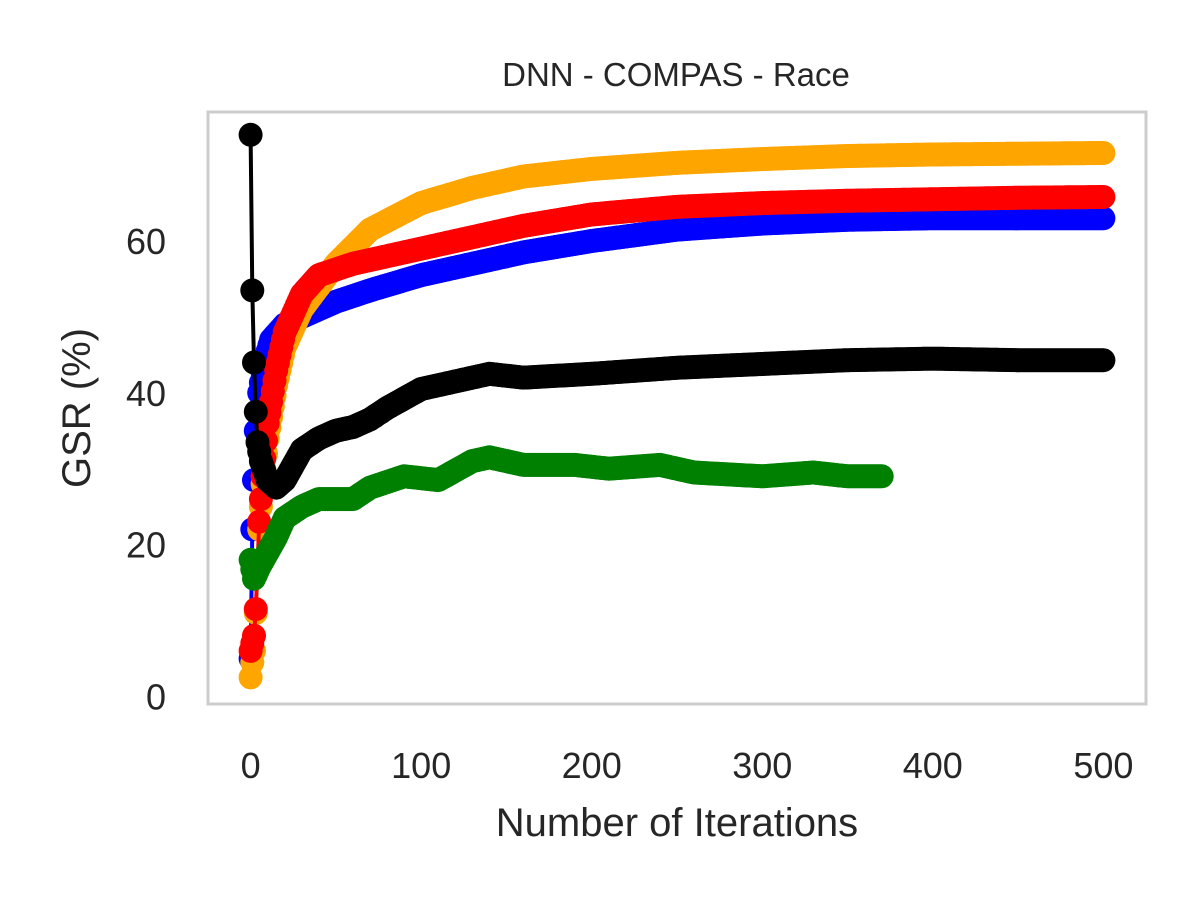 This screenshot has width=1200, height=900. What do you see at coordinates (146, 241) in the screenshot?
I see `y-tick-label: 60` at bounding box center [146, 241].